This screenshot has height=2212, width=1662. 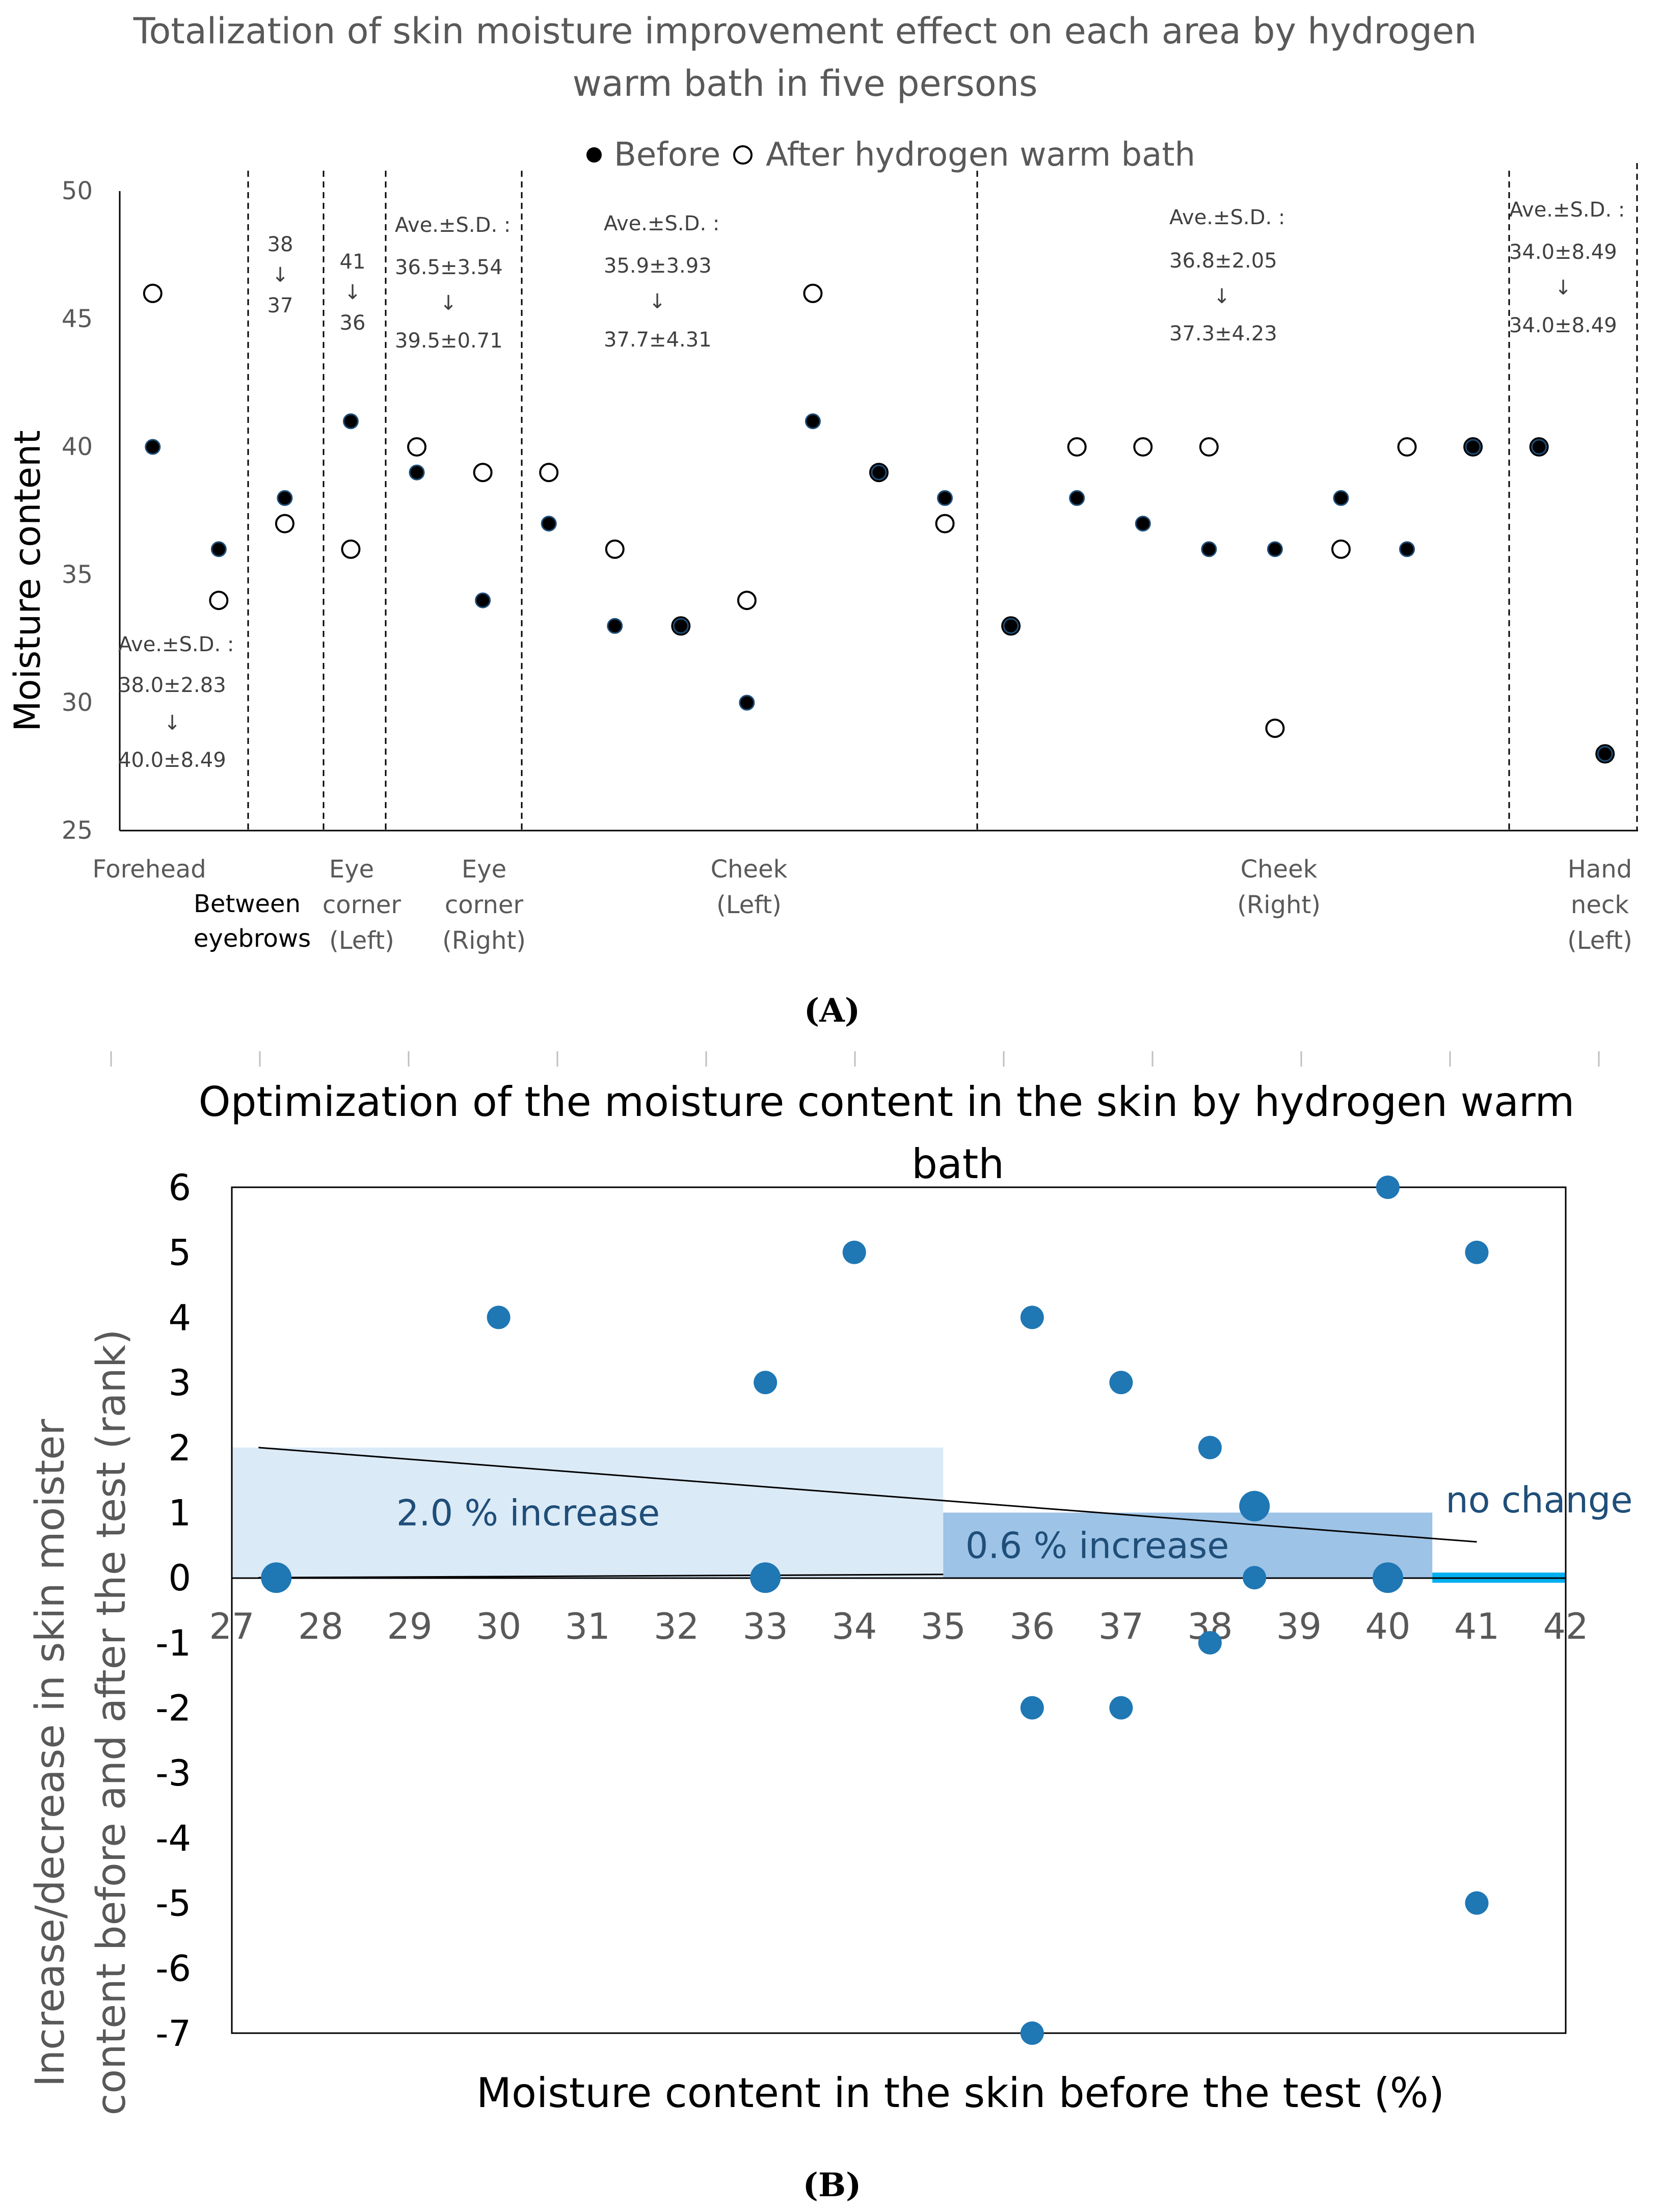 What do you see at coordinates (179, 1188) in the screenshot?
I see `panel-b-y-tick-label: 6` at bounding box center [179, 1188].